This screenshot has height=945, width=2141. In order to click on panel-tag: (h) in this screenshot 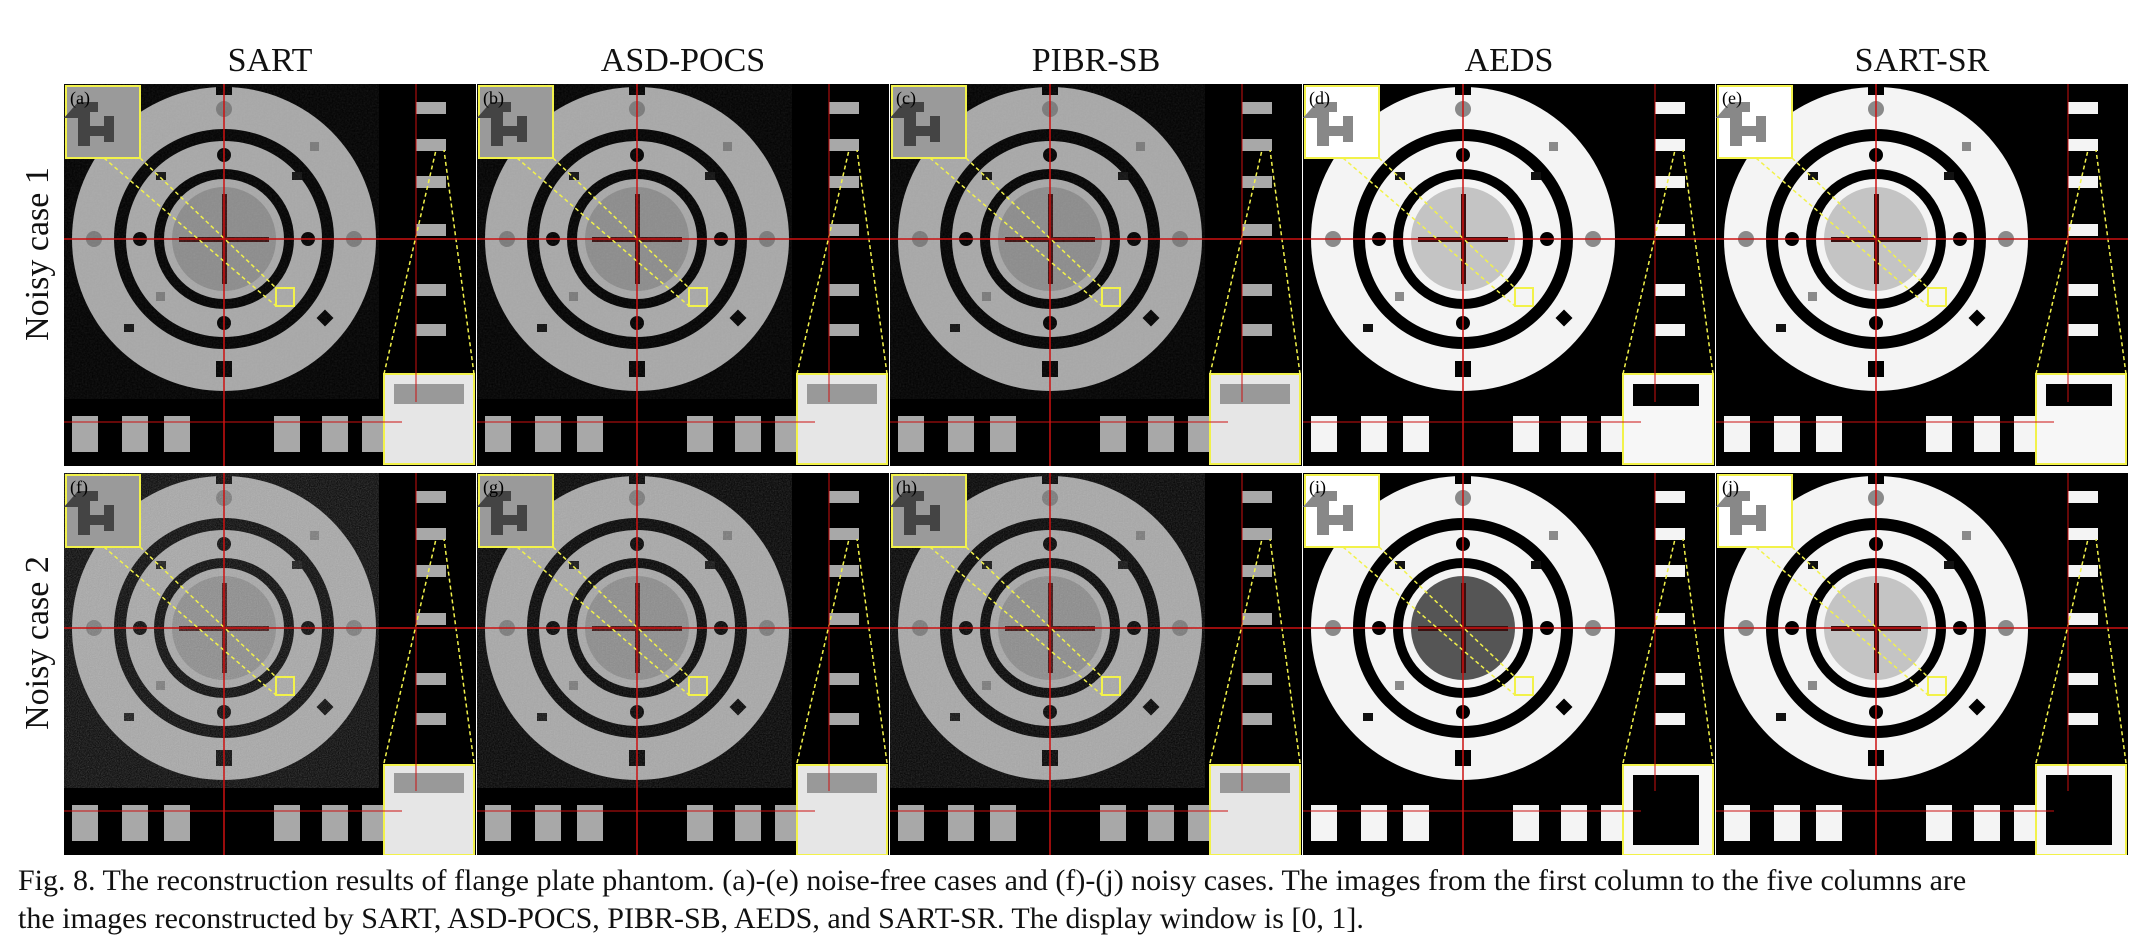, I will do `click(906, 487)`.